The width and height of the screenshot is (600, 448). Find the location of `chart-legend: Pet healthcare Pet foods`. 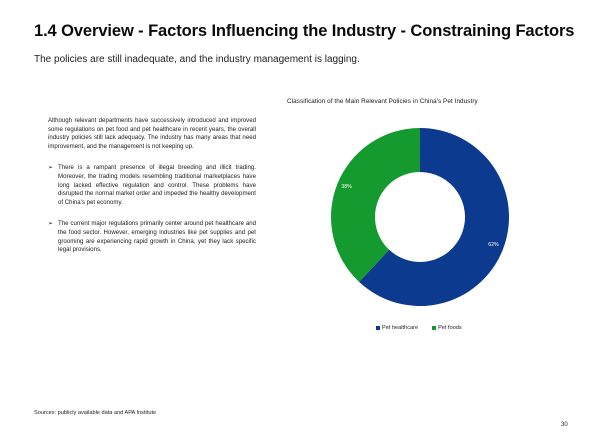

chart-legend: Pet healthcare Pet foods is located at coordinates (419, 328).